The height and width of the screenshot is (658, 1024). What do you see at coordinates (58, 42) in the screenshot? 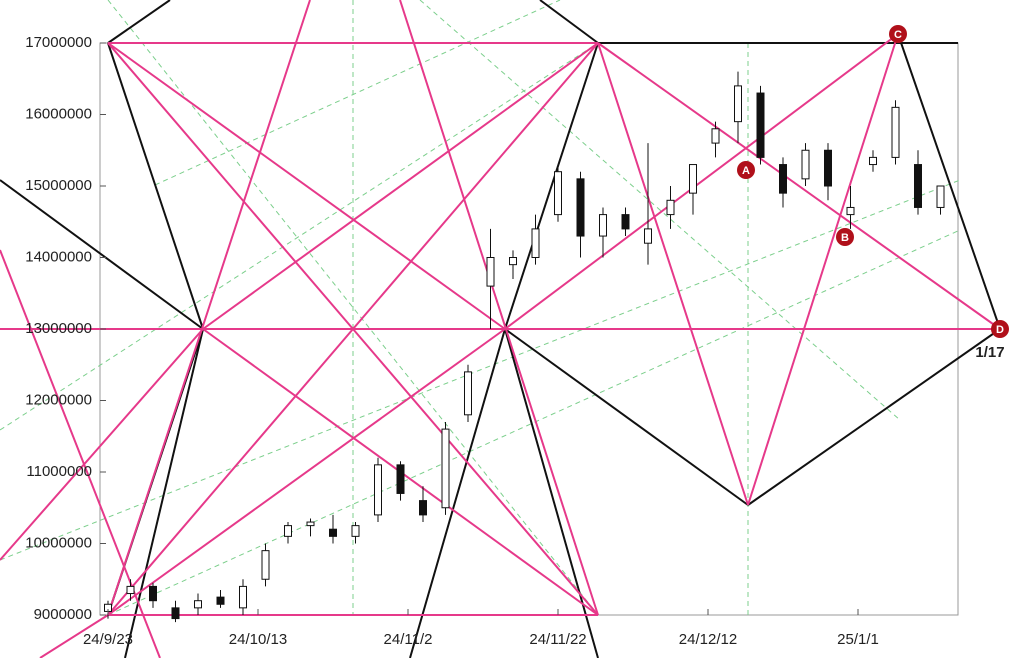
I see `y-tick-label: 17000000` at bounding box center [58, 42].